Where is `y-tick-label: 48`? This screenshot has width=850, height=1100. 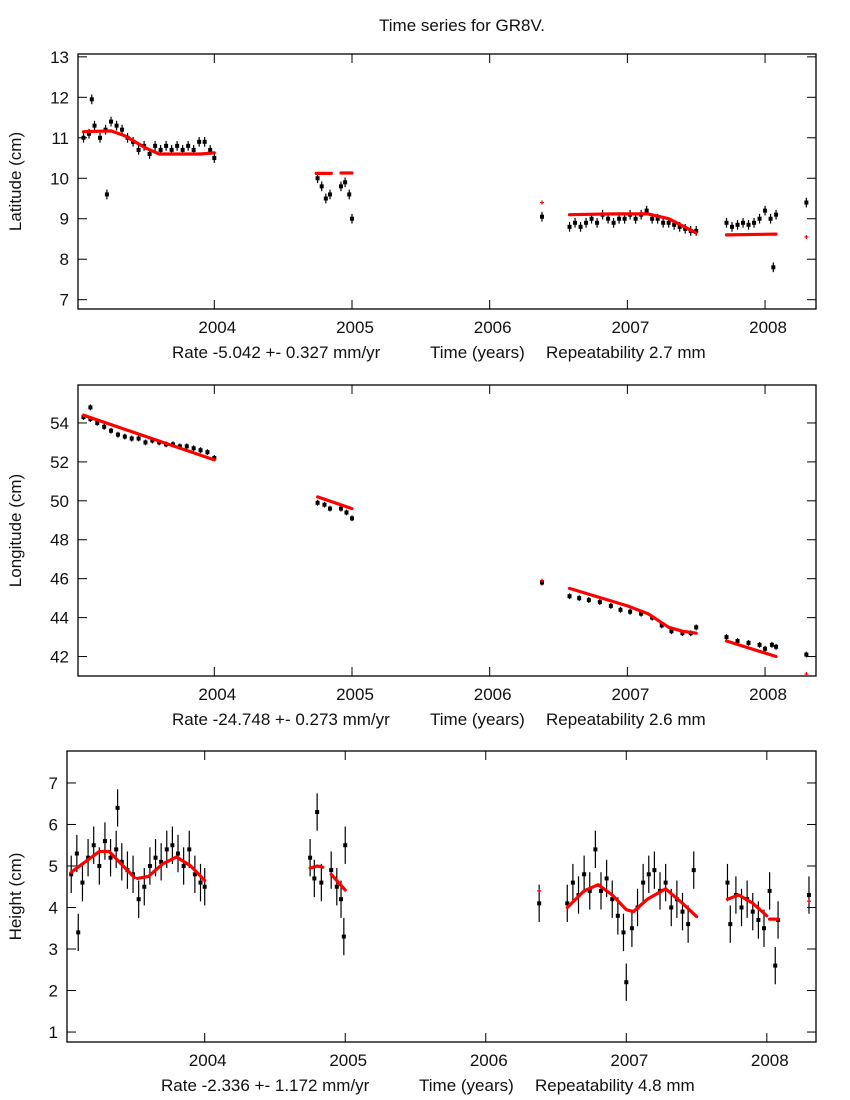 y-tick-label: 48 is located at coordinates (59, 540).